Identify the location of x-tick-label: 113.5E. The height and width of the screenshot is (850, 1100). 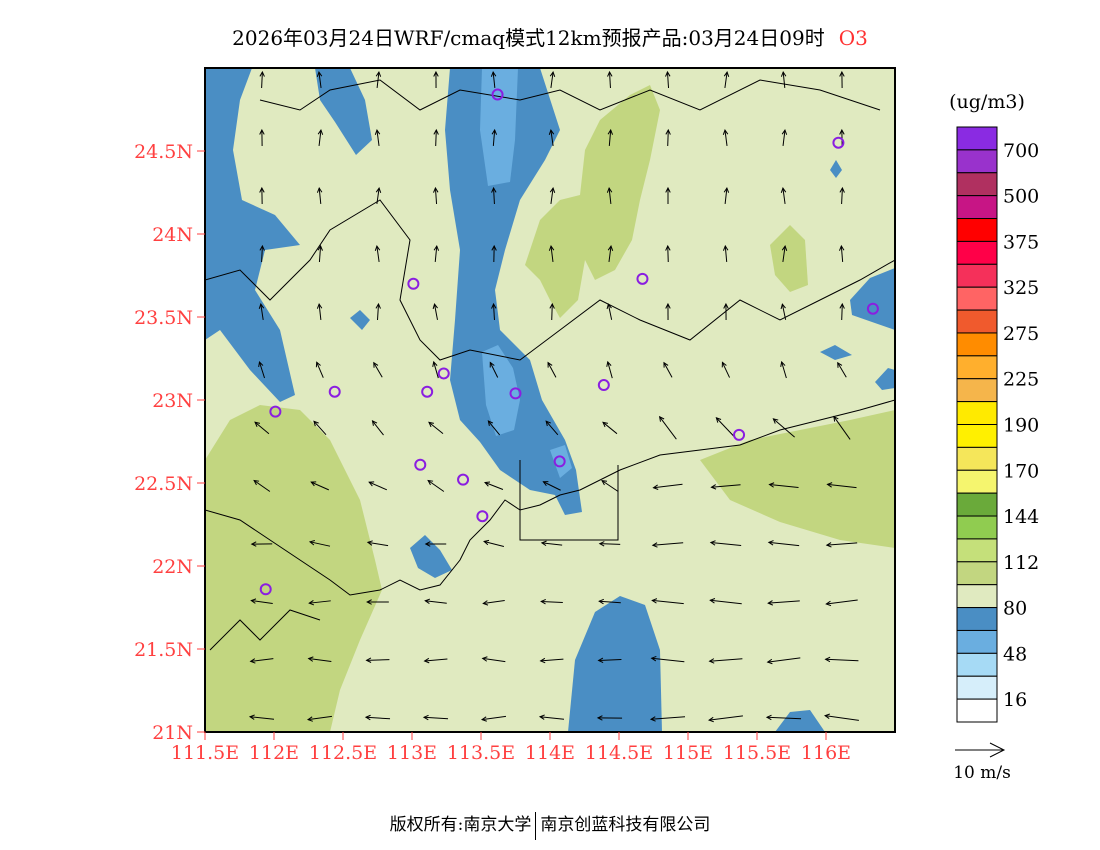
(481, 753).